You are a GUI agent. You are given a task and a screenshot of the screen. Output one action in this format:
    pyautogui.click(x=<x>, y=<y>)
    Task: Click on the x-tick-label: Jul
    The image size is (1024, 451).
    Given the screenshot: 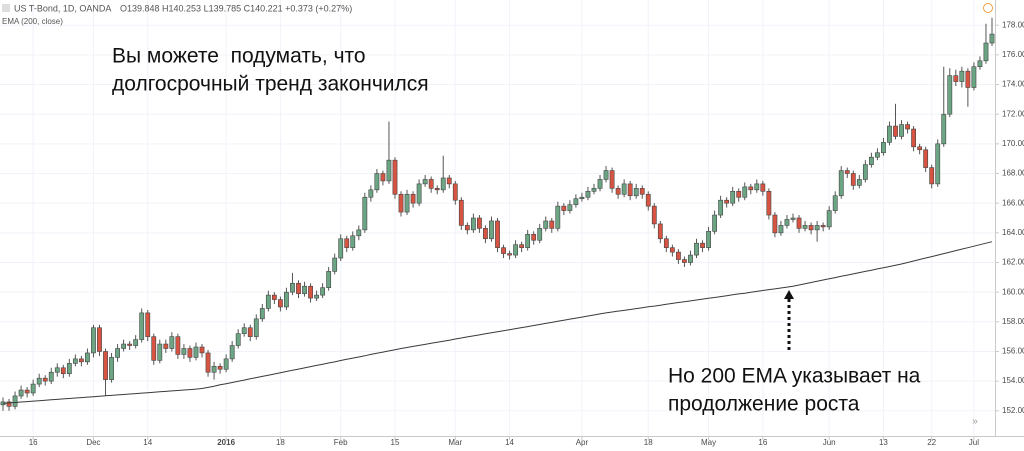 What is the action you would take?
    pyautogui.click(x=974, y=442)
    